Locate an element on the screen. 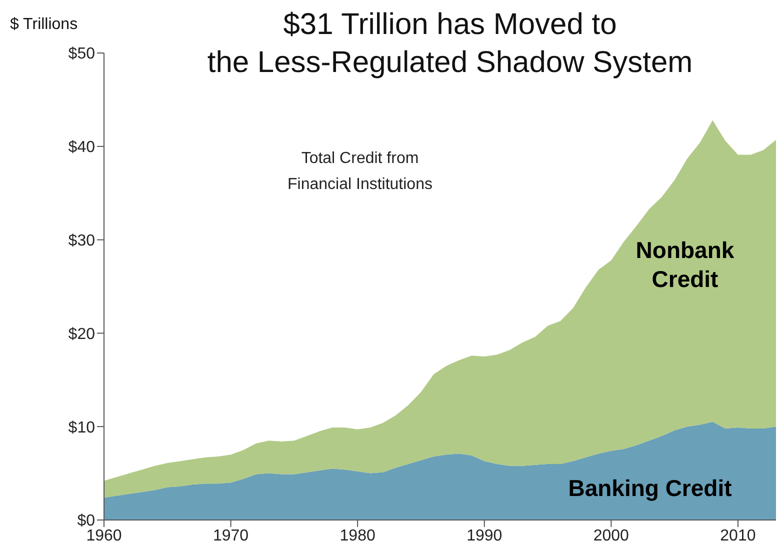 This screenshot has width=778, height=555. x-tick-label: 2000 is located at coordinates (611, 535).